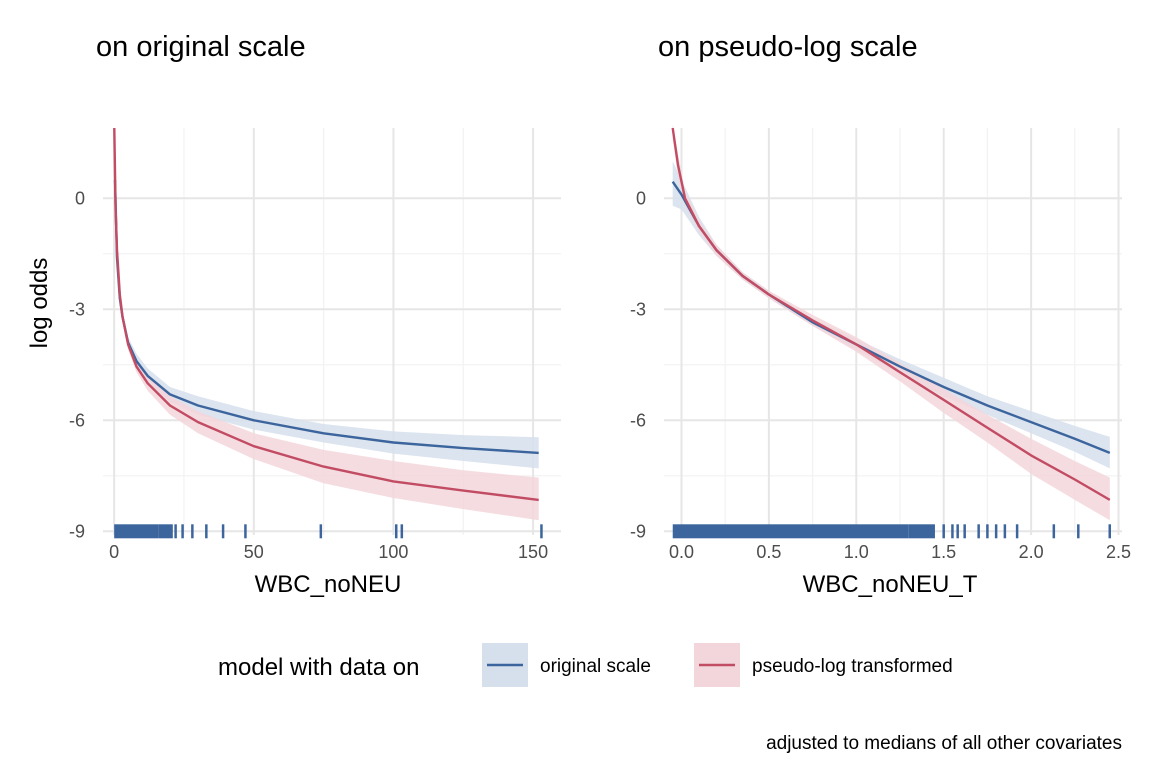 Image resolution: width=1152 pixels, height=768 pixels. Describe the element at coordinates (595, 666) in the screenshot. I see `legend-label-original-scale: original scale` at that location.